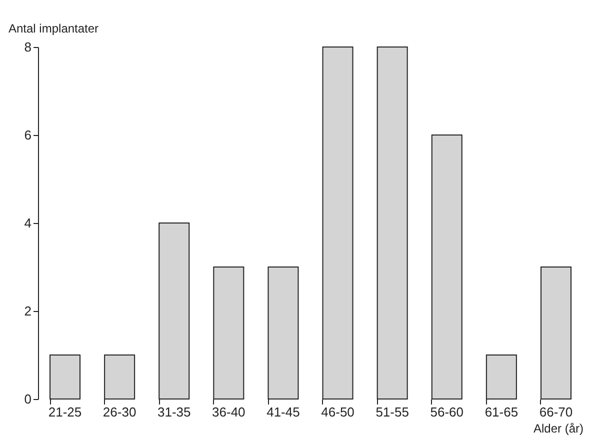 The height and width of the screenshot is (443, 603). Describe the element at coordinates (28, 399) in the screenshot. I see `y-tick-label: 0` at that location.